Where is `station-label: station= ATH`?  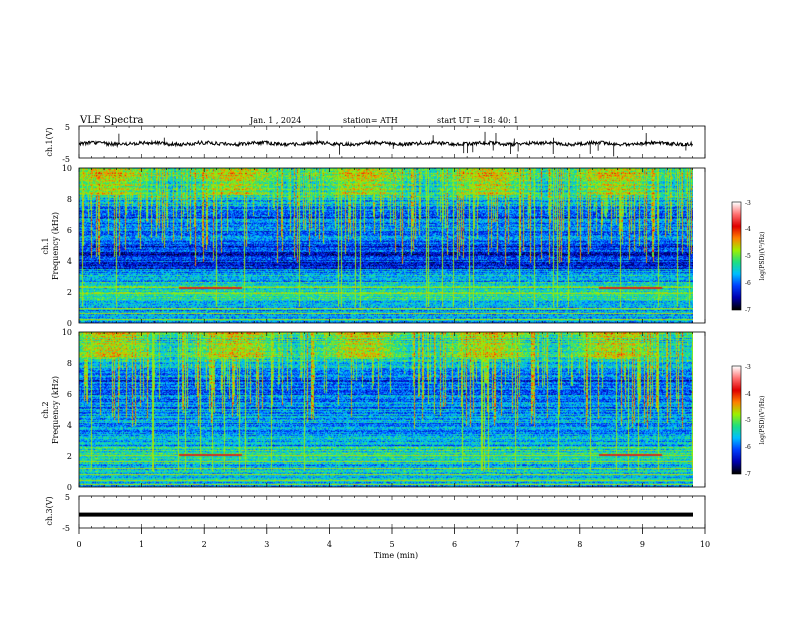 station-label: station= ATH is located at coordinates (370, 120).